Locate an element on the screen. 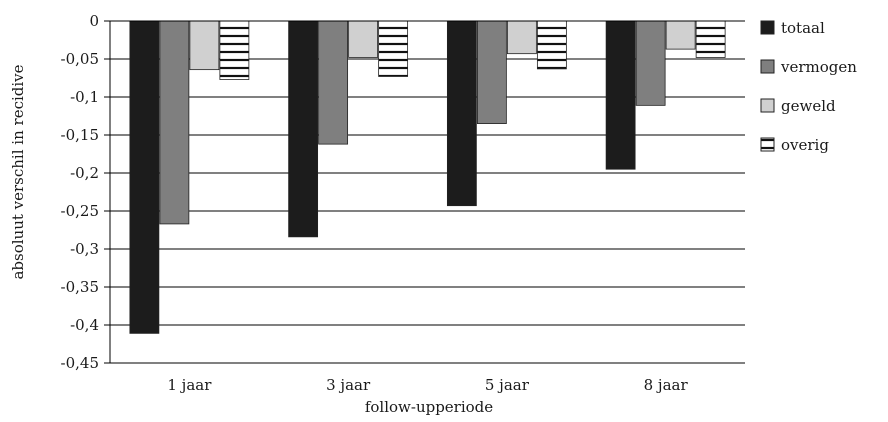 The image size is (888, 422). legend: totaal vermogen geweld overig is located at coordinates (808, 86).